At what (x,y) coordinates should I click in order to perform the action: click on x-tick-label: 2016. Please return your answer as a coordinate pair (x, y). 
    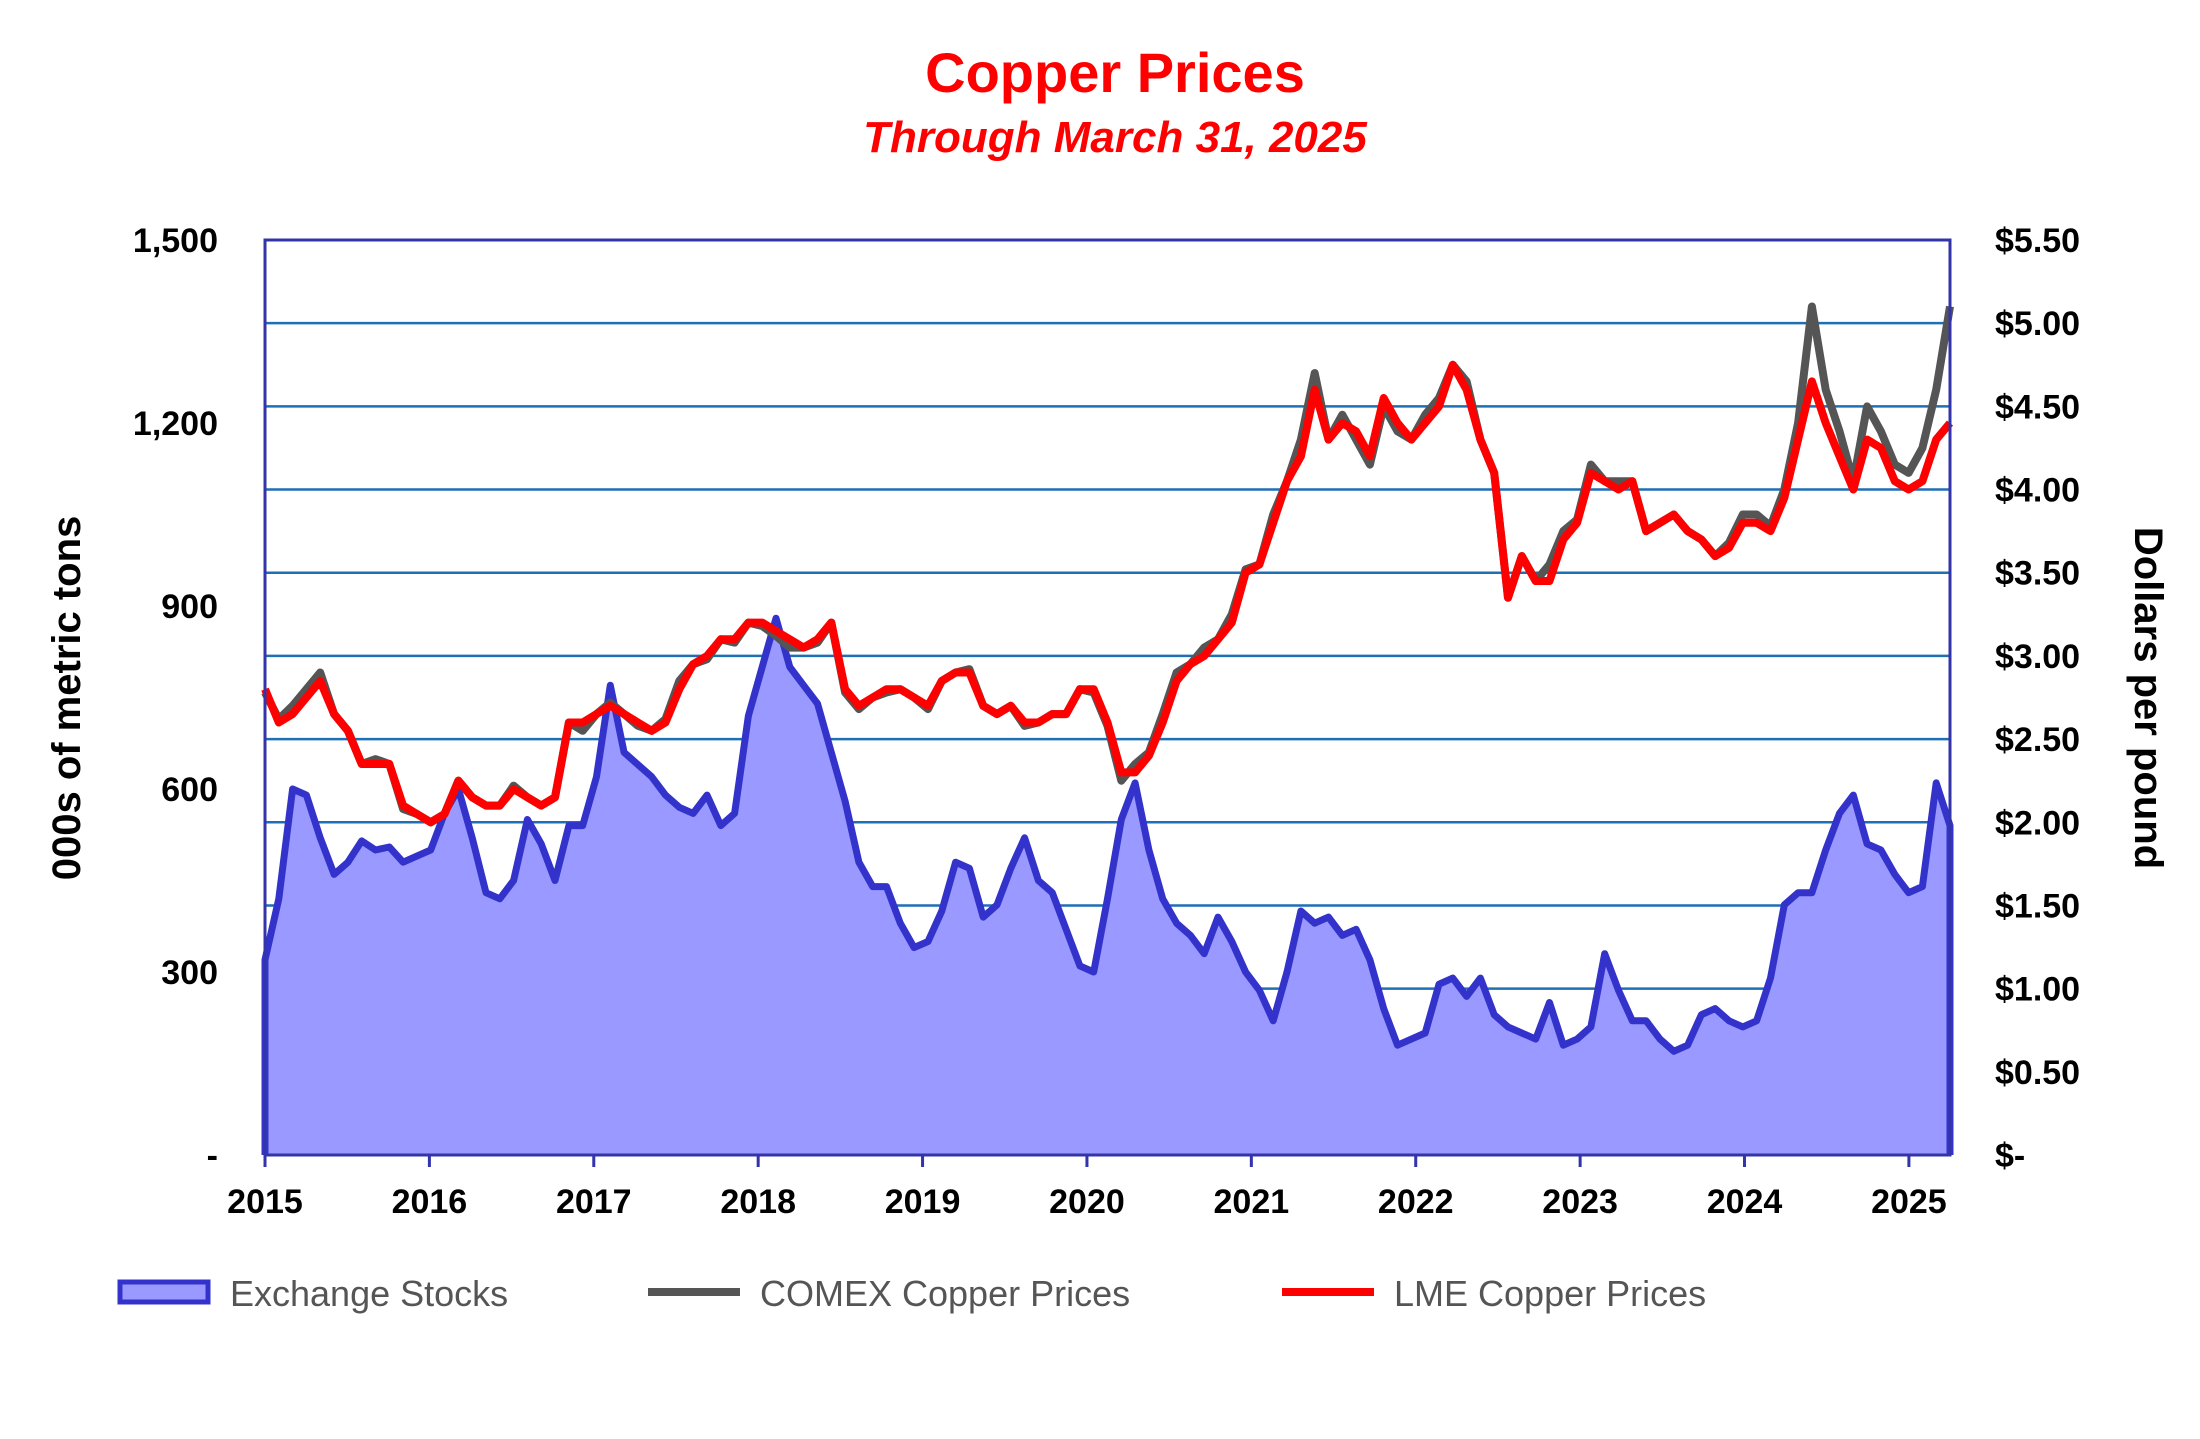
    Looking at the image, I should click on (430, 1202).